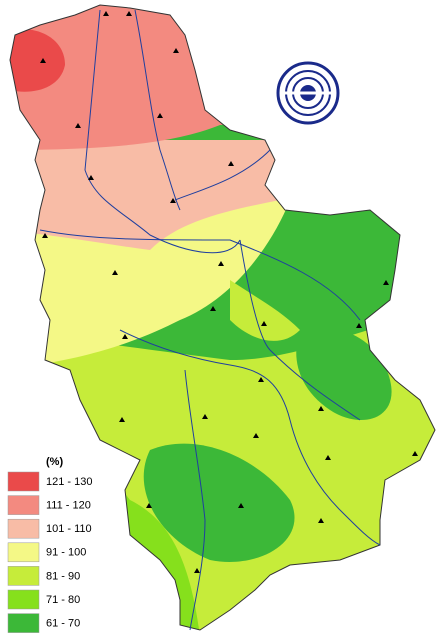 The height and width of the screenshot is (636, 444). I want to click on legend-label: 111 - 120, so click(68, 506).